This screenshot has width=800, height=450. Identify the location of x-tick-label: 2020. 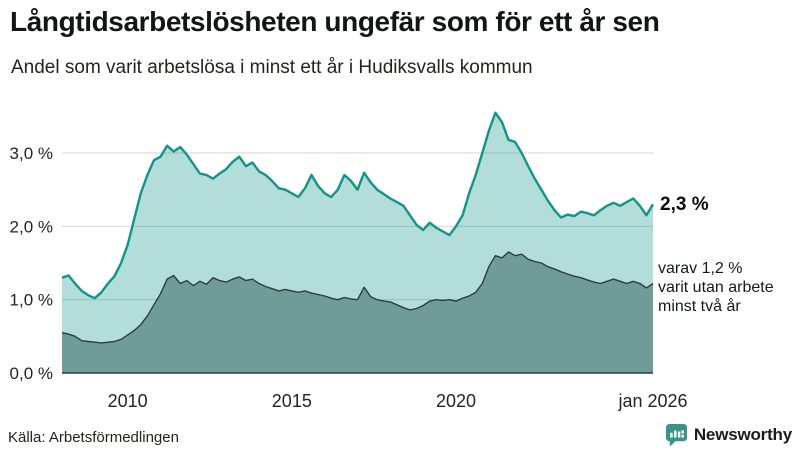
(456, 401).